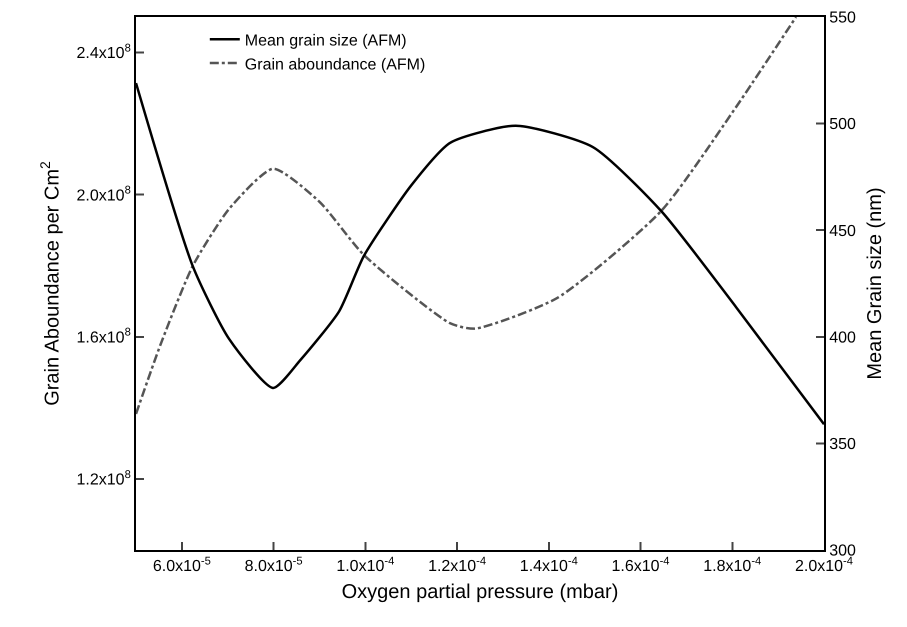 Image resolution: width=907 pixels, height=627 pixels. What do you see at coordinates (273, 565) in the screenshot?
I see `x-tick-label: 8.0x10$^{-5}$` at bounding box center [273, 565].